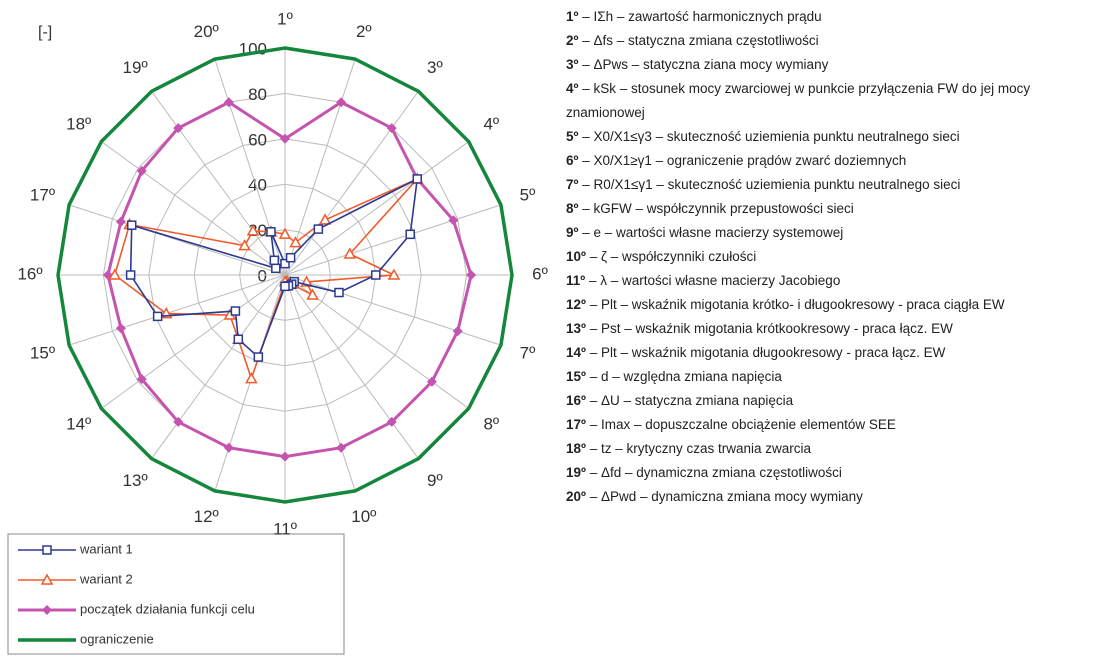  What do you see at coordinates (572, 136) in the screenshot?
I see `description-number: 5º` at bounding box center [572, 136].